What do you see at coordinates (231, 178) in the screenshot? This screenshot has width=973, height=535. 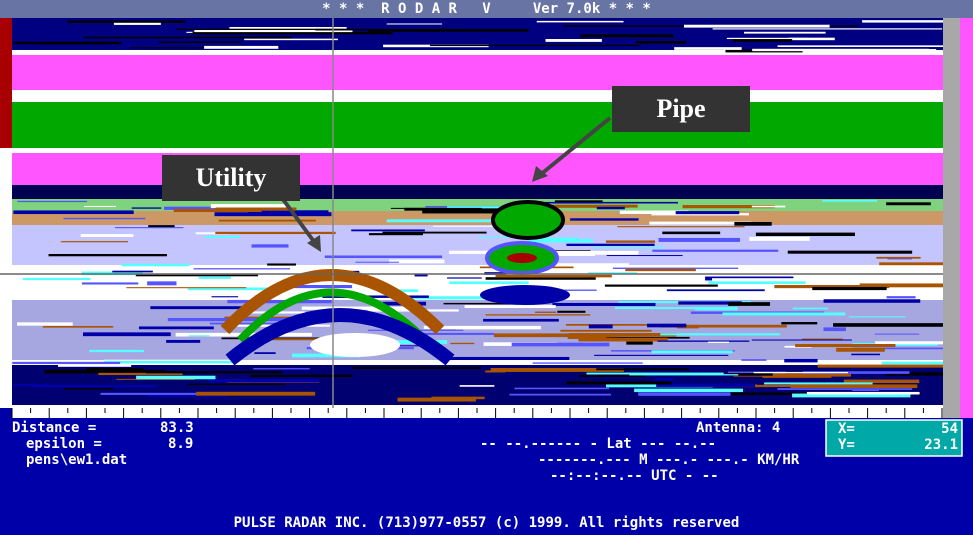 I see `utility-label: Utility` at bounding box center [231, 178].